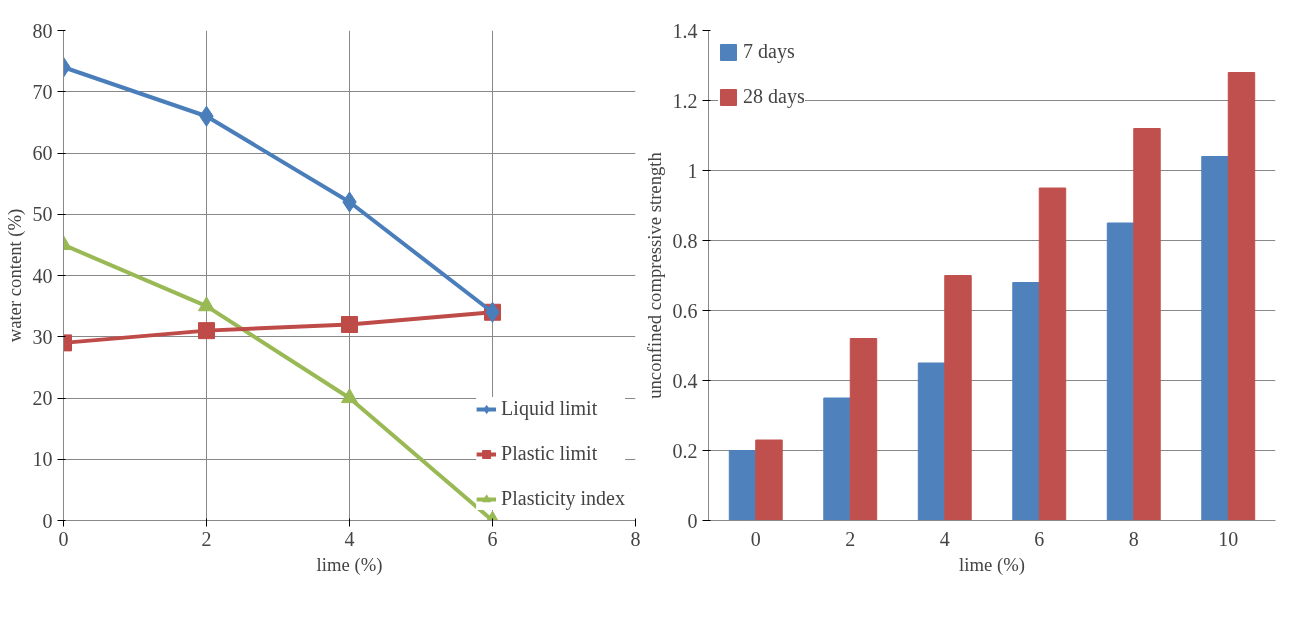 Image resolution: width=1289 pixels, height=619 pixels. Describe the element at coordinates (692, 170) in the screenshot. I see `y-tick-label: 1` at that location.